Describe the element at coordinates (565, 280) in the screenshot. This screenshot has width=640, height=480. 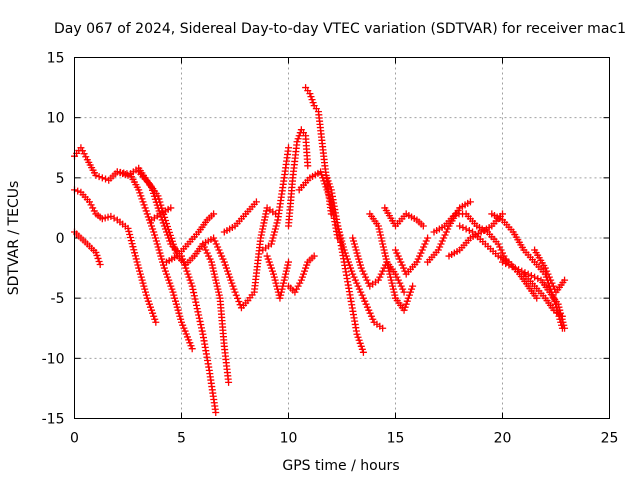
I see `track-28-point` at that location.